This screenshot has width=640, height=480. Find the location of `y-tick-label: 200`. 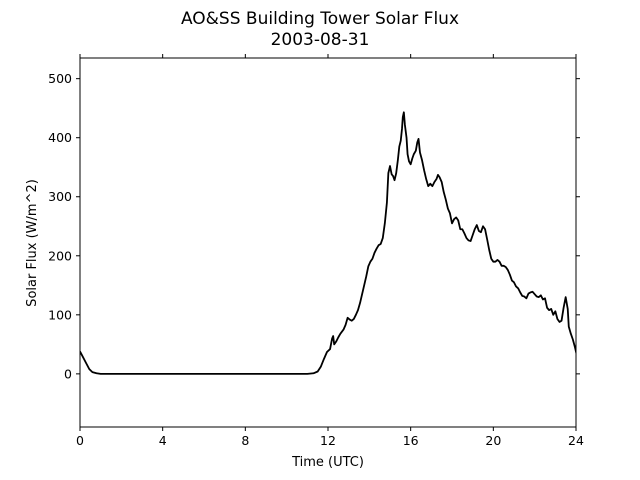

y-tick-label: 200 is located at coordinates (60, 255).